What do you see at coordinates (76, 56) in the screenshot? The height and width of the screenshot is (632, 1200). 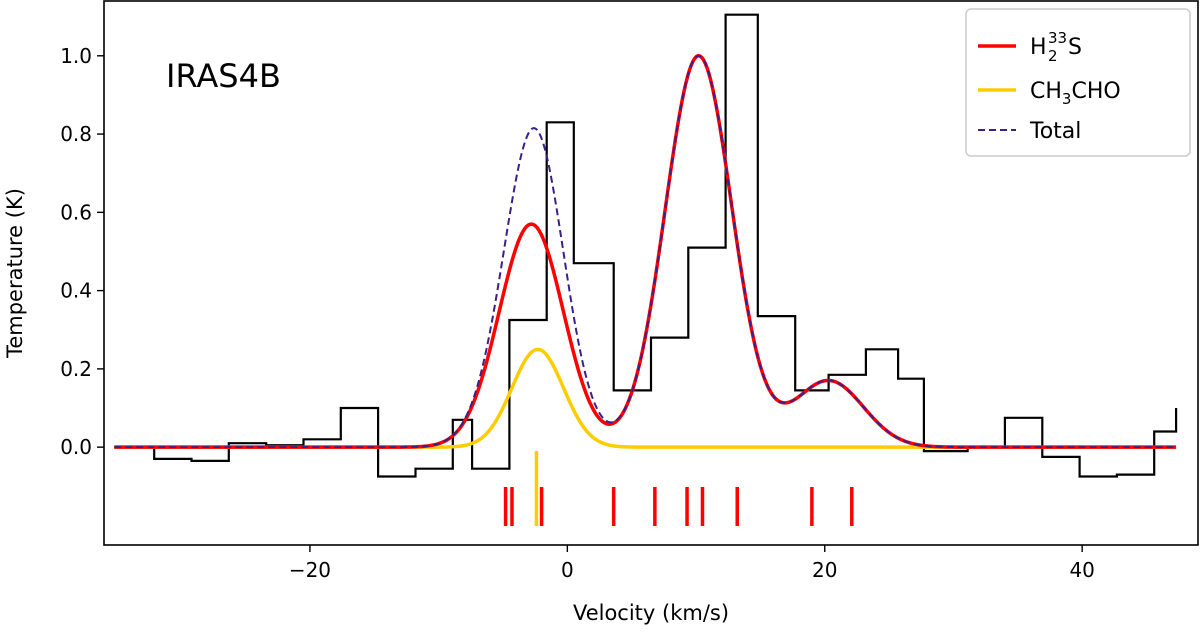 I see `y-tick-label: 1.0` at bounding box center [76, 56].